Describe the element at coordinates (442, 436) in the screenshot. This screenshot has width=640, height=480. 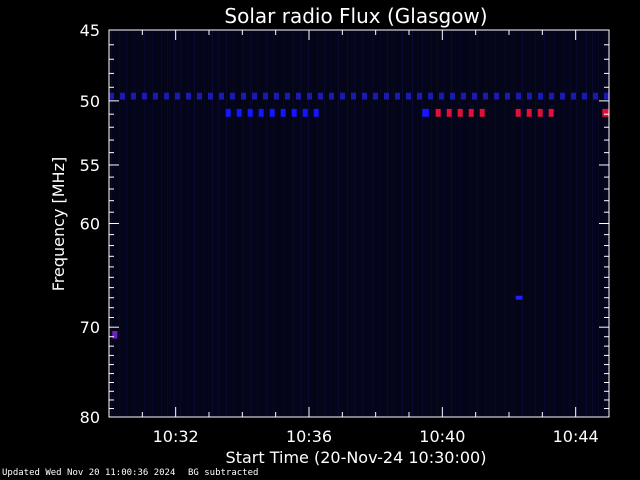
I see `x-tick-label: 10:40` at that location.